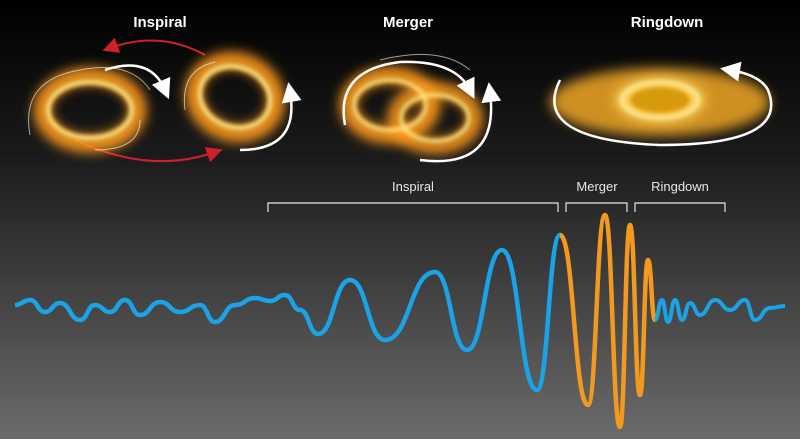 Image resolution: width=800 pixels, height=439 pixels. I want to click on phase-label: Merger, so click(597, 186).